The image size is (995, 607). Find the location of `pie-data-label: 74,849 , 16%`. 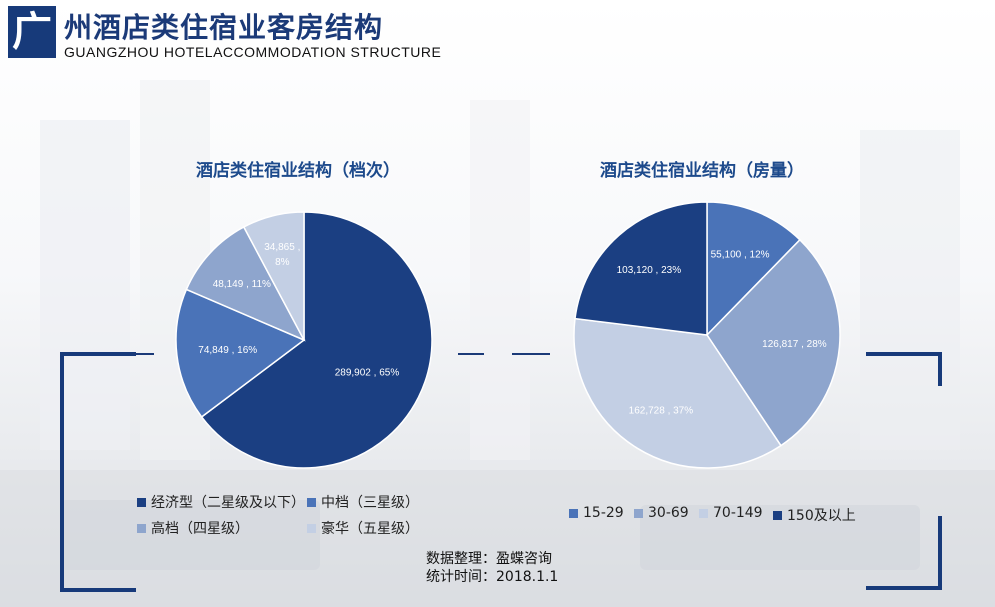

pie-data-label: 74,849 , 16% is located at coordinates (227, 350).